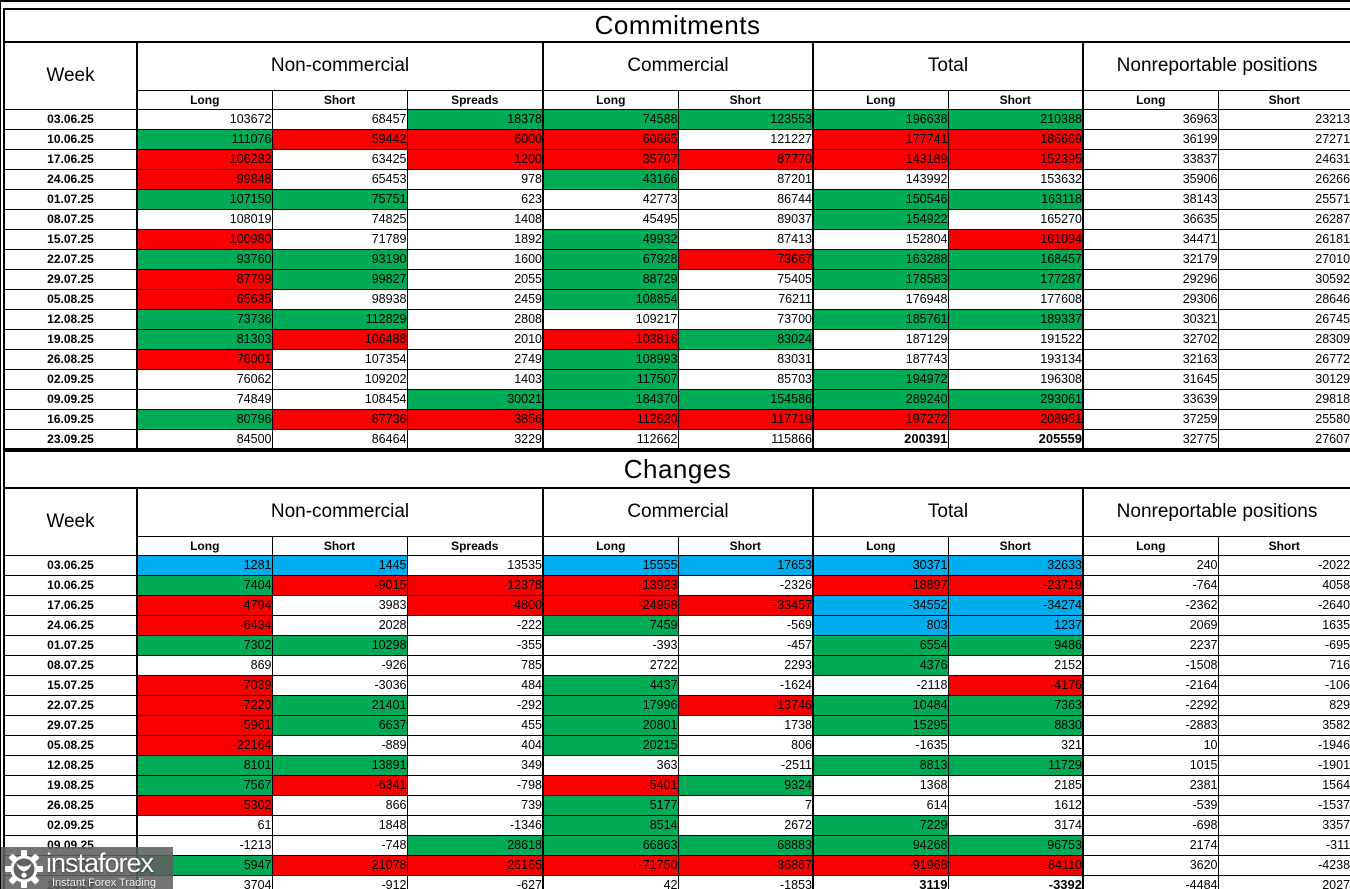  Describe the element at coordinates (1150, 685) in the screenshot. I see `value-cell: -2164` at that location.